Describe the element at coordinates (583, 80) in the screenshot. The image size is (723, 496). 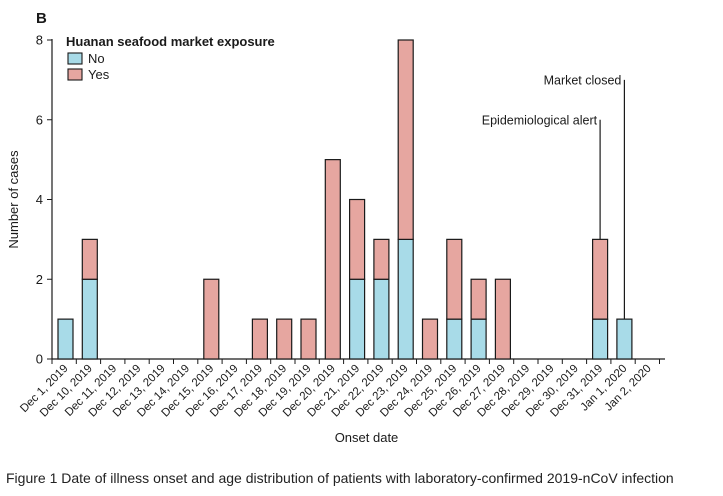
I see `market-closed-label: Market closed` at that location.